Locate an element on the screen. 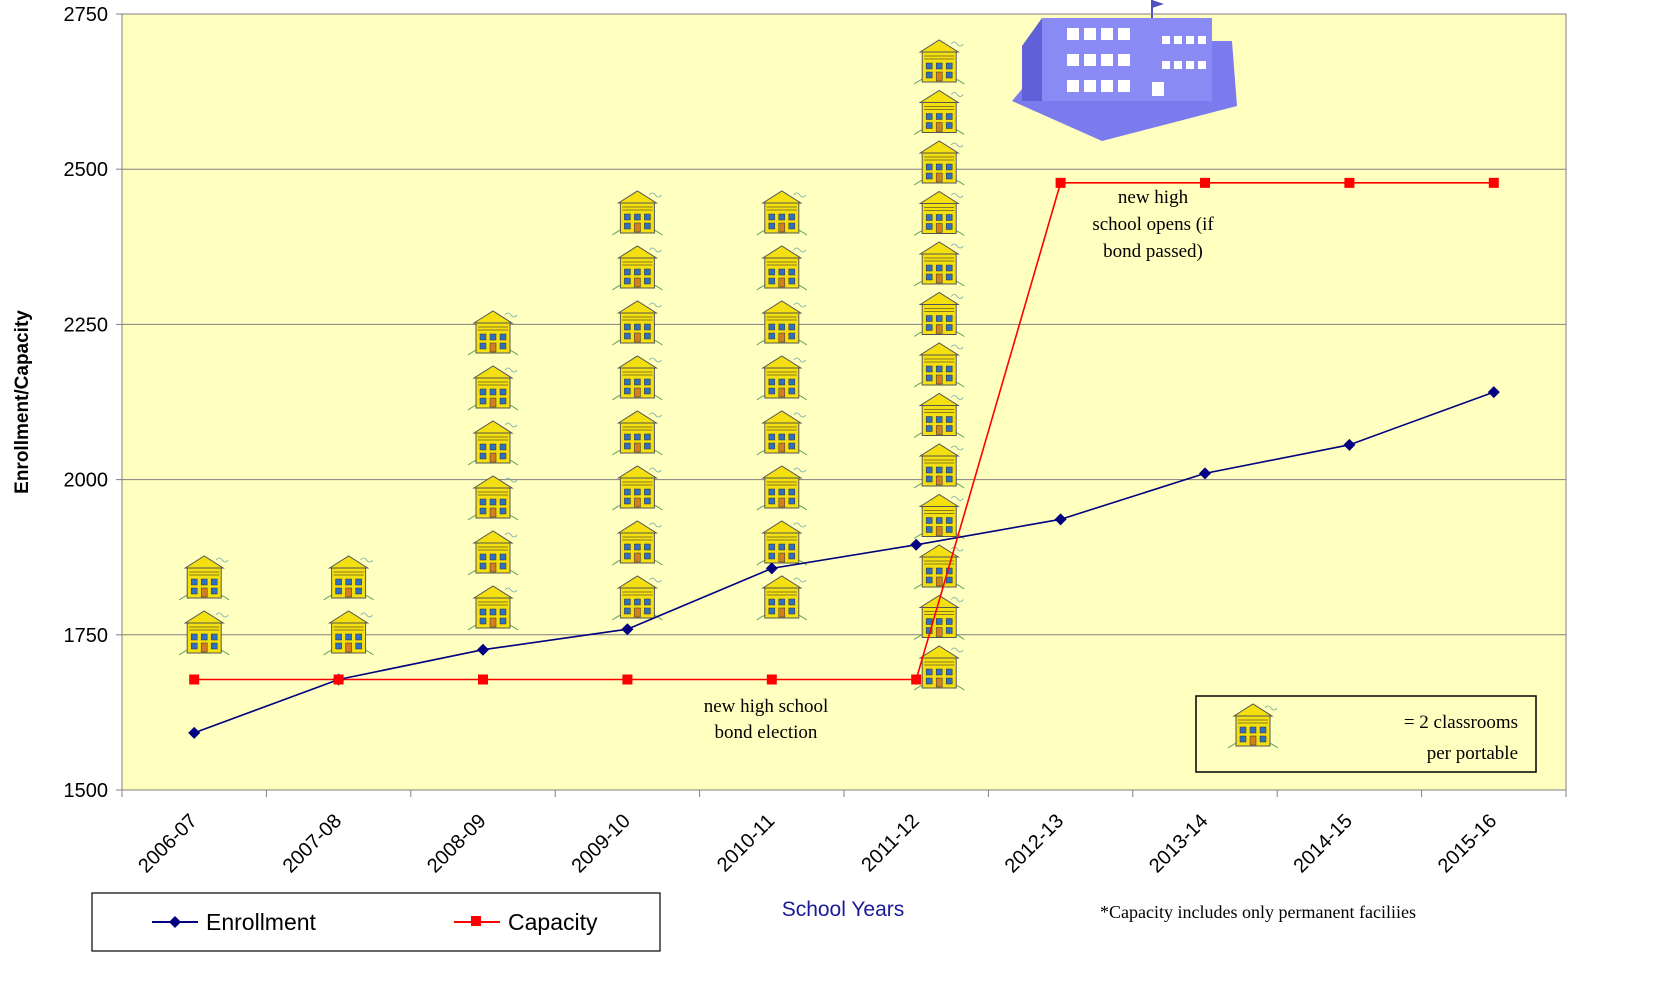 The height and width of the screenshot is (1008, 1658). portable-key: = 2 classrooms per portable is located at coordinates (1366, 734).